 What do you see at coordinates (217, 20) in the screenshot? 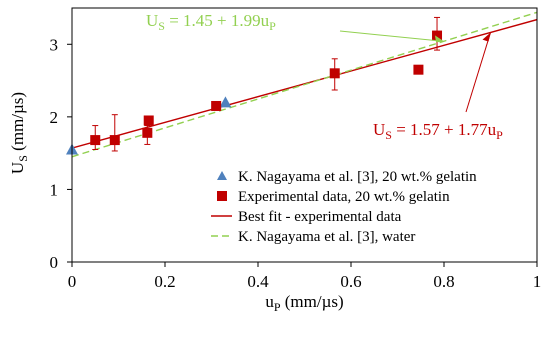
I see `water-fit-equation-part: = 1.45 + 1.99u` at bounding box center [217, 20].